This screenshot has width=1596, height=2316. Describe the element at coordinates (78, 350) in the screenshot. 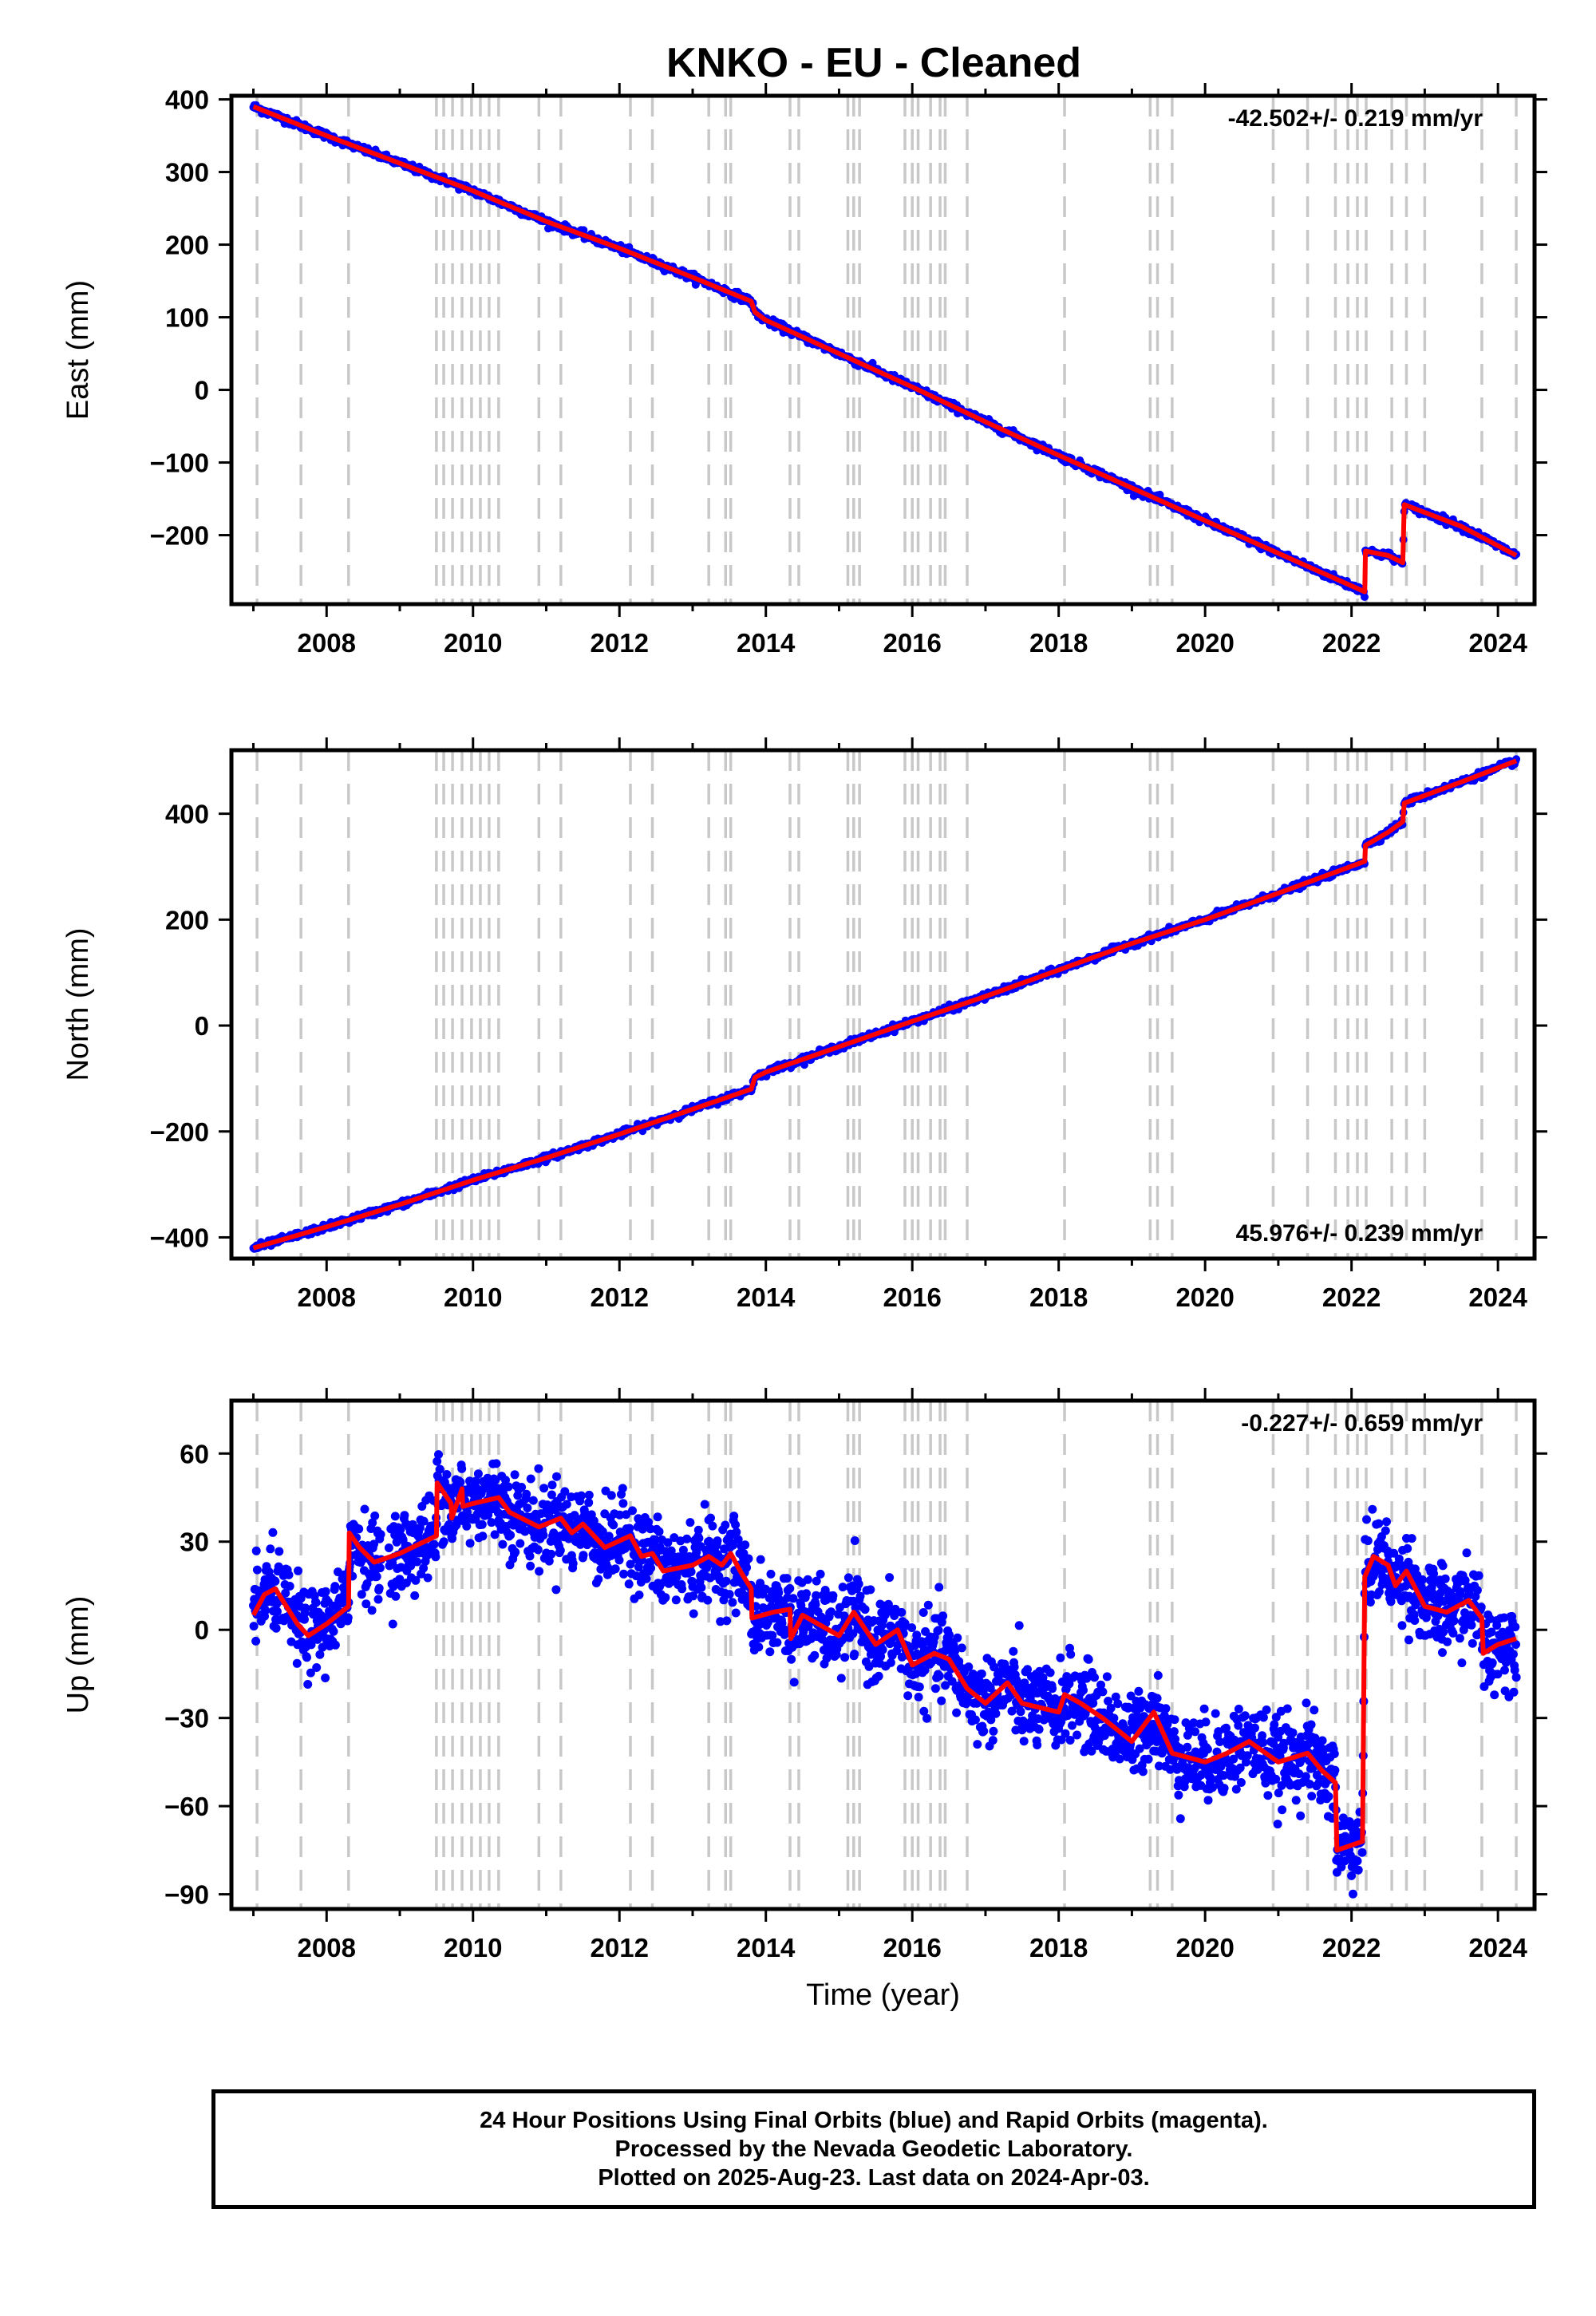

I see `y-axis-label: East (mm)` at that location.